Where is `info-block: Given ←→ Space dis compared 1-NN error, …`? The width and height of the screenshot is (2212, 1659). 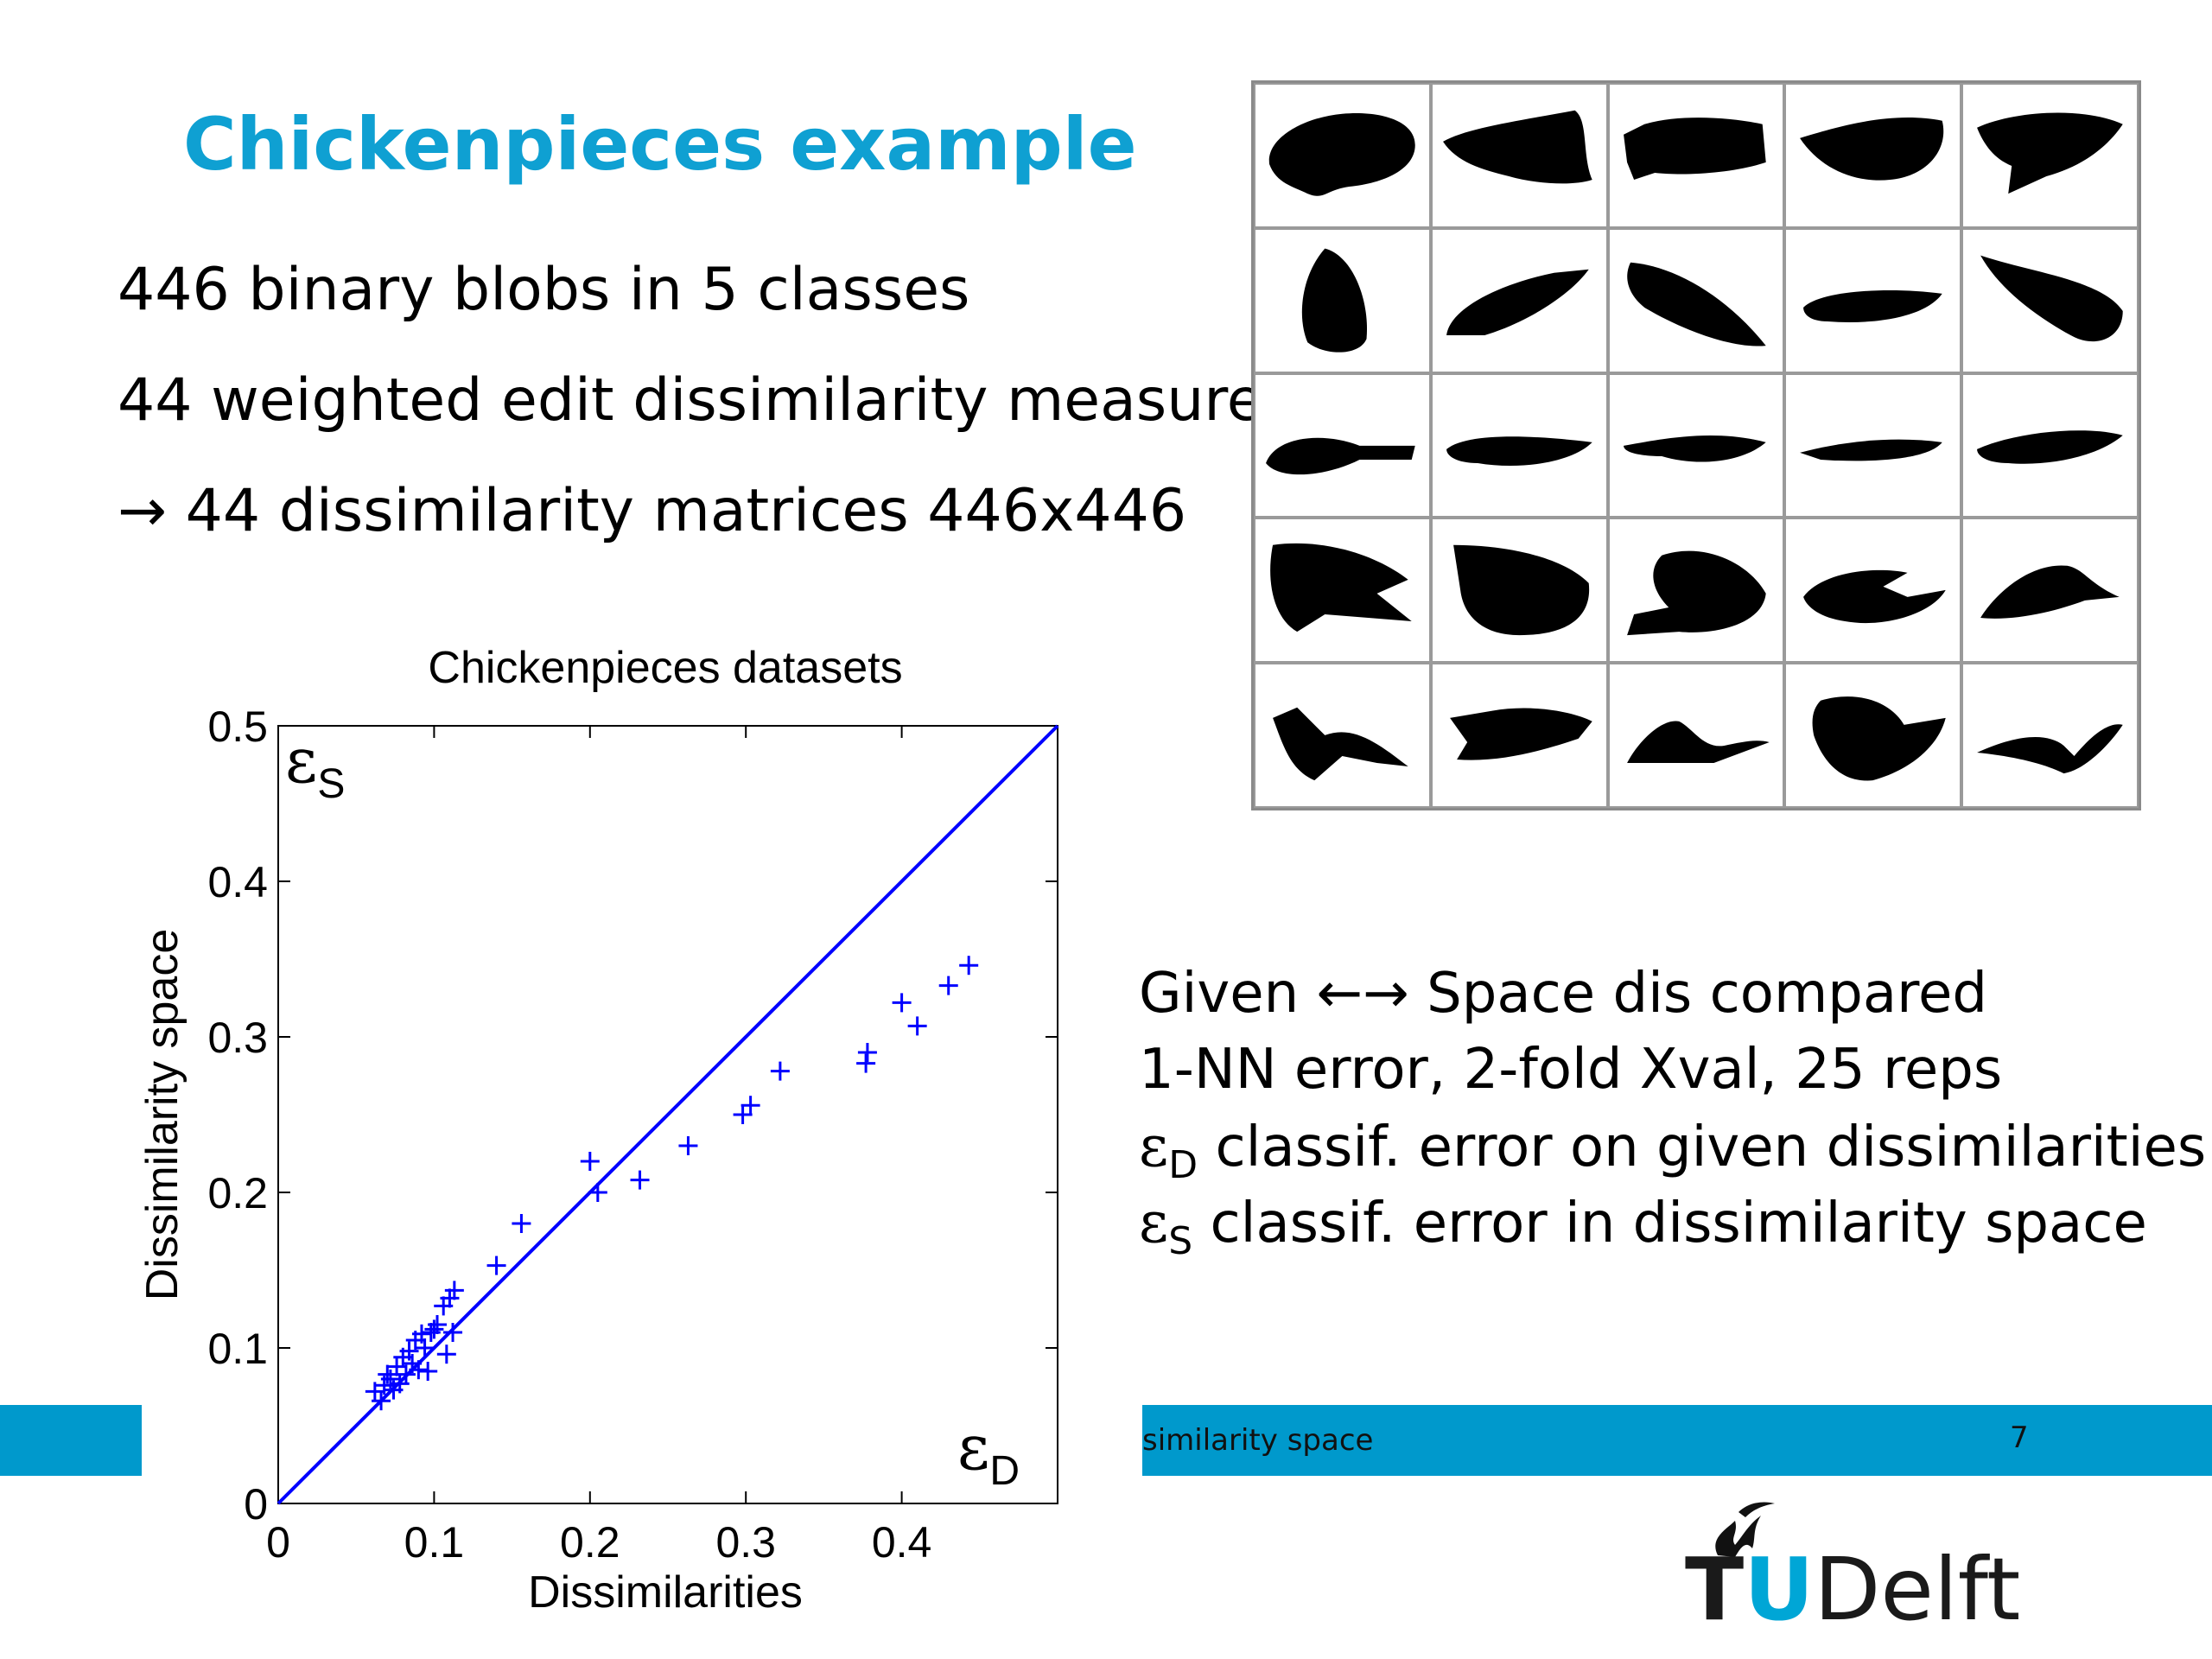
info-block: Given ←→ Space dis compared 1-NN error, … is located at coordinates (1672, 1118).